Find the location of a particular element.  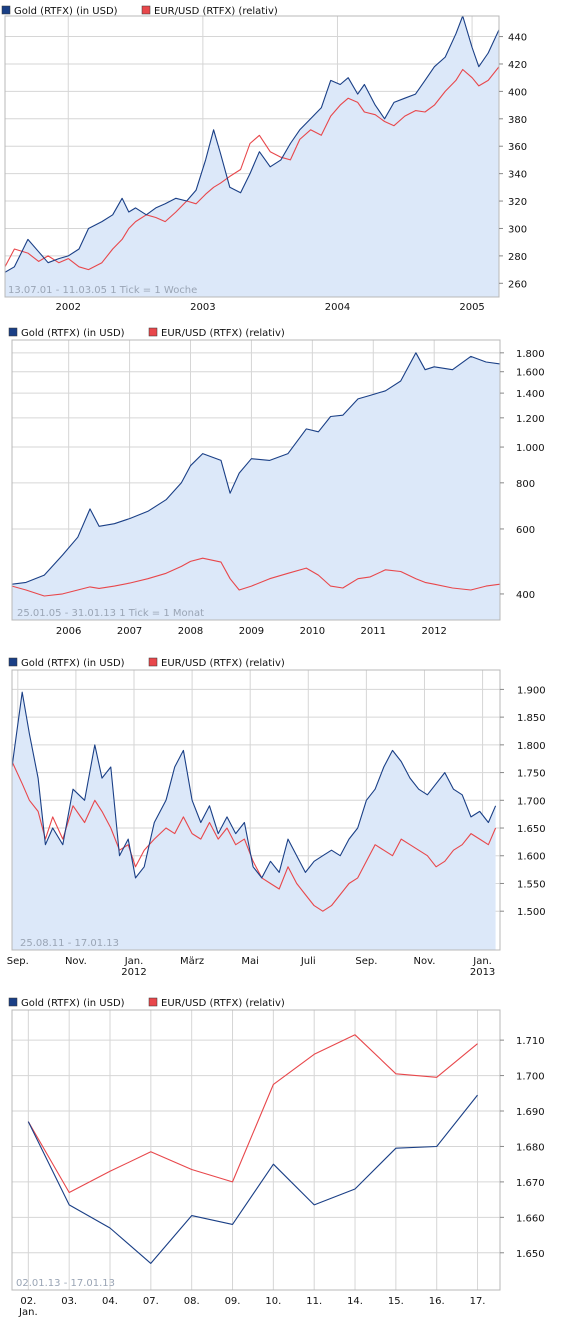

x-tick-label: 07. is located at coordinates (151, 1301).